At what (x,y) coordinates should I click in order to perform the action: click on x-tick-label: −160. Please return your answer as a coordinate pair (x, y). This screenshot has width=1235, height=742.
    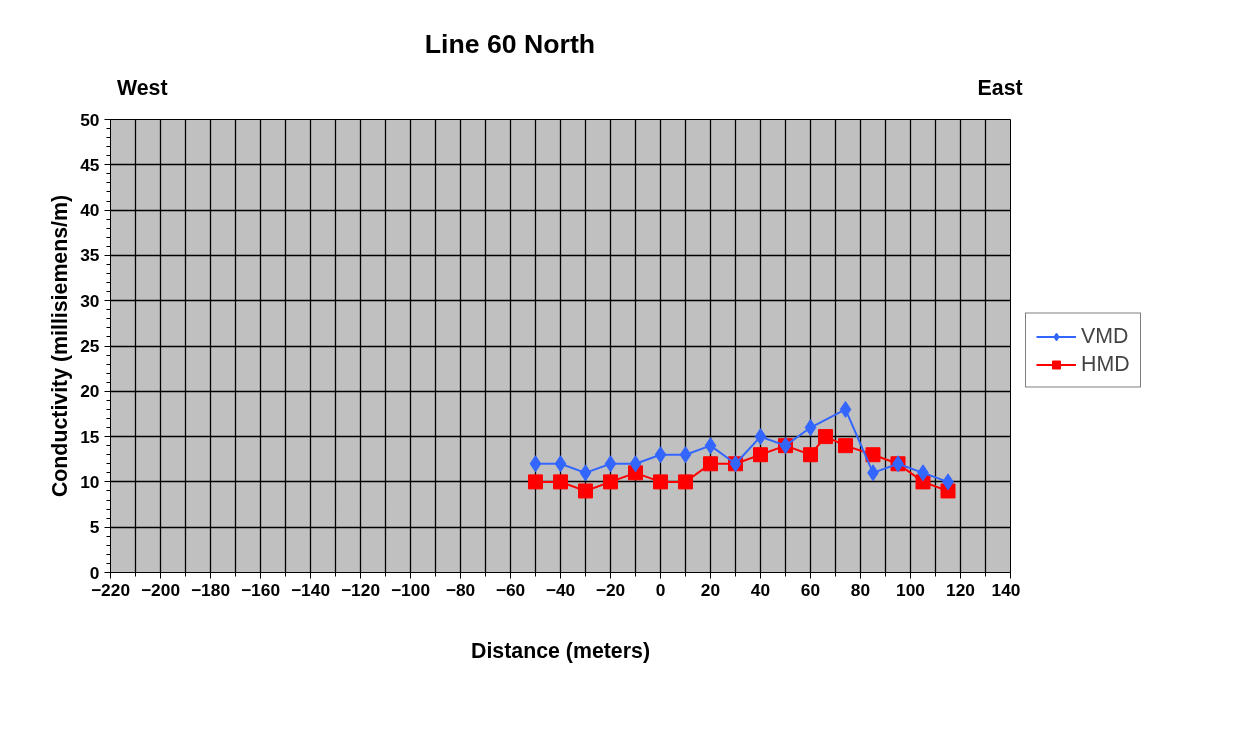
    Looking at the image, I should click on (260, 589).